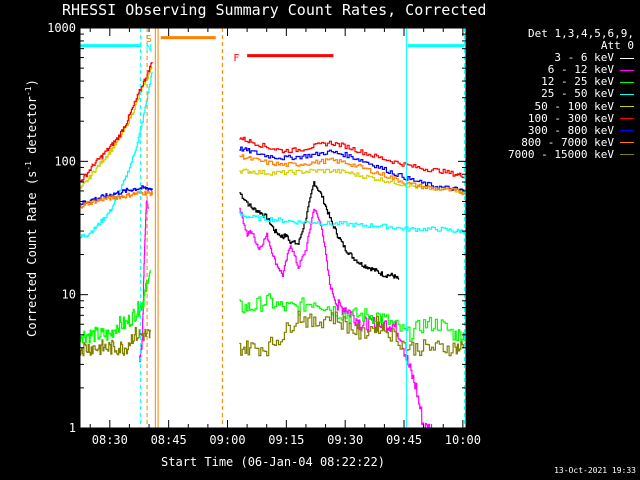 The width and height of the screenshot is (640, 480). What do you see at coordinates (581, 33) in the screenshot?
I see `legend-header-line-1: Det 1,3,4,5,6,9,` at bounding box center [581, 33].